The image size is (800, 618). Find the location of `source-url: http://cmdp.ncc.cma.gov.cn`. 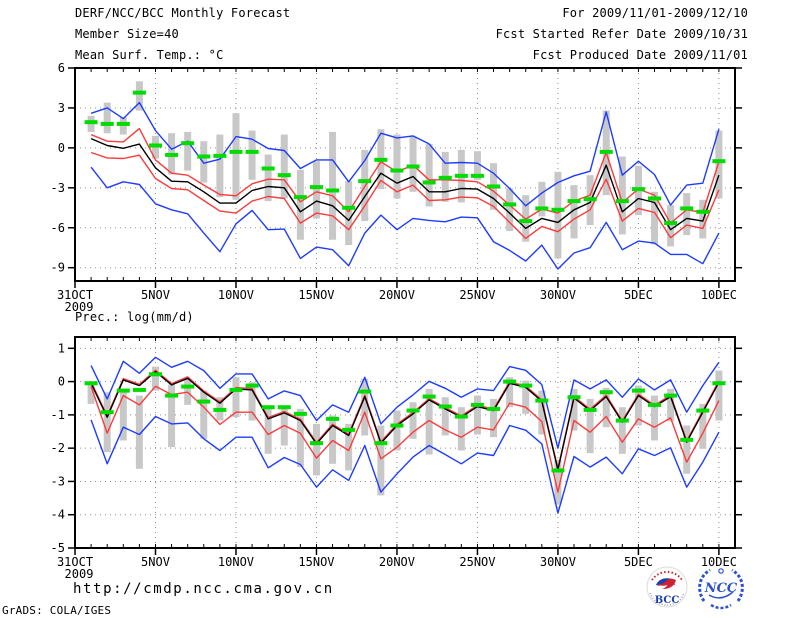

source-url: http://cmdp.ncc.cma.gov.cn is located at coordinates (203, 589).